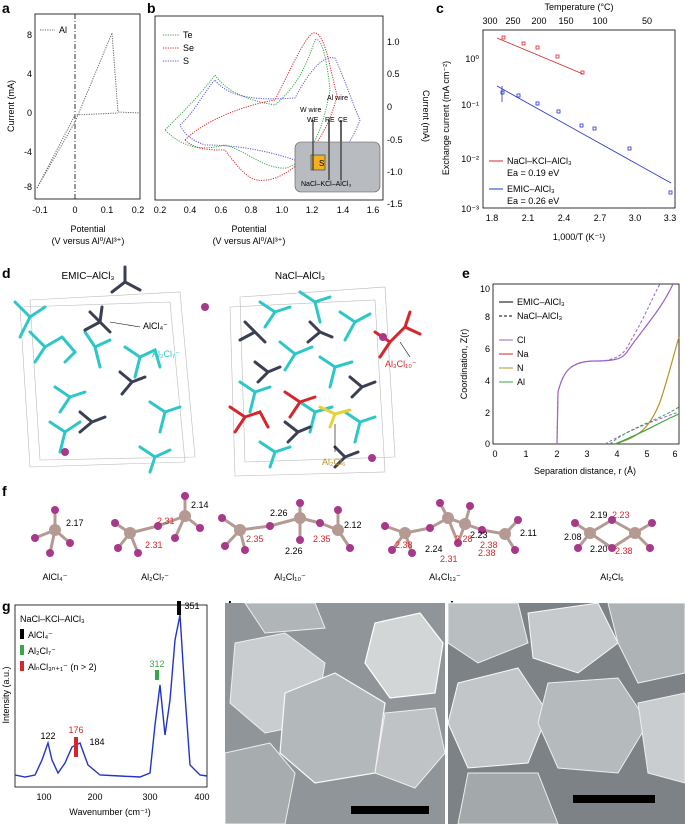  I want to click on i-scale-bar, so click(614, 799).